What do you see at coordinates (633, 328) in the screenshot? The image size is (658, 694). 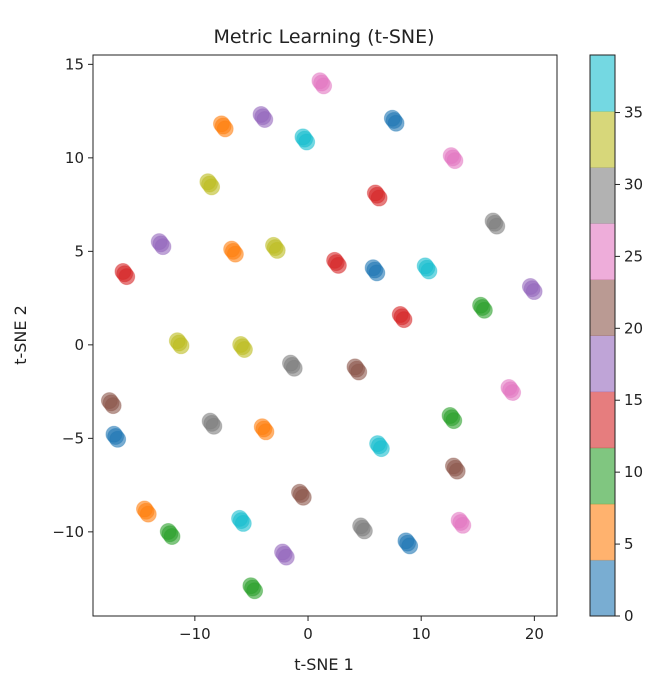 I see `colorbar-tick-label: 20` at bounding box center [633, 328].